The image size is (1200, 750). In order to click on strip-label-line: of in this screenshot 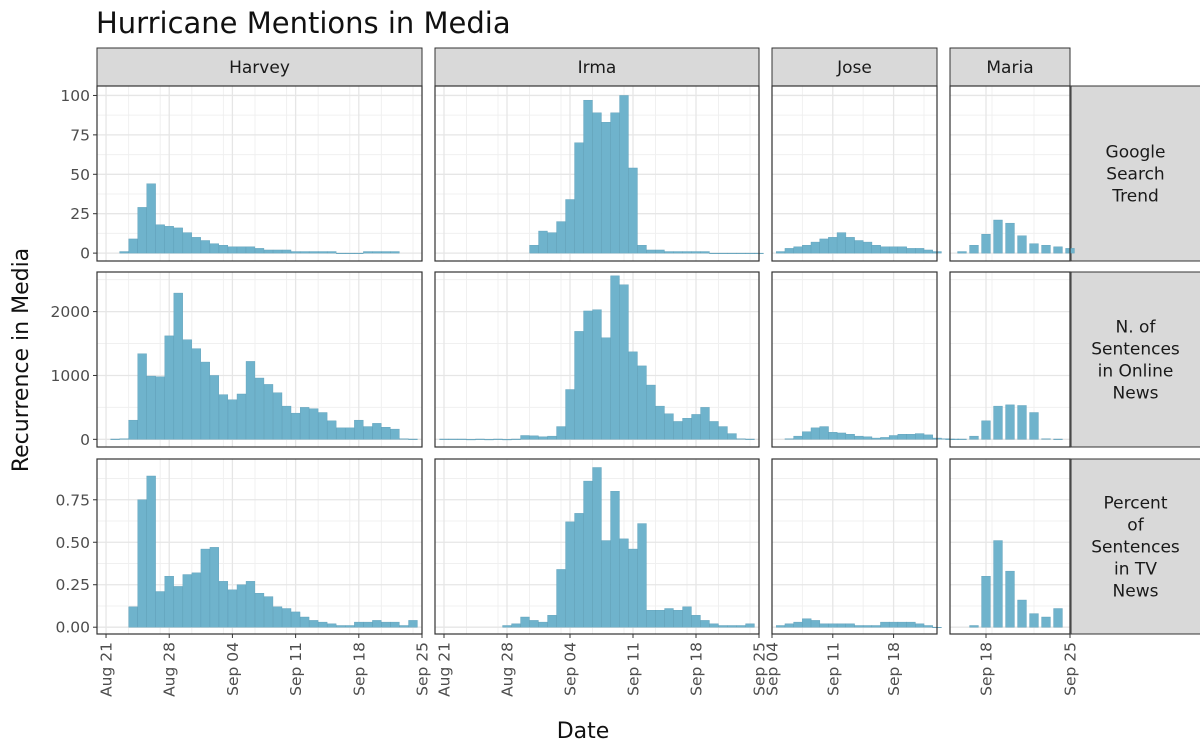, I will do `click(1135, 526)`.